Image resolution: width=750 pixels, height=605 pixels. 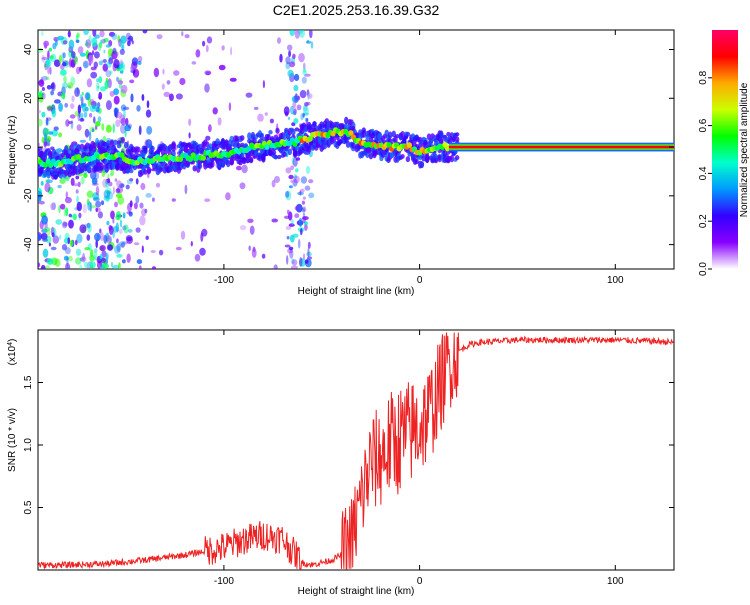 I want to click on colorbar-strip, so click(x=725, y=149).